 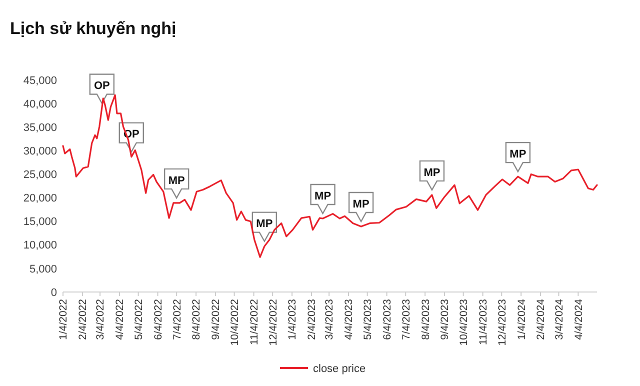 I want to click on x-tick-label: 4/4/2022, so click(x=120, y=319).